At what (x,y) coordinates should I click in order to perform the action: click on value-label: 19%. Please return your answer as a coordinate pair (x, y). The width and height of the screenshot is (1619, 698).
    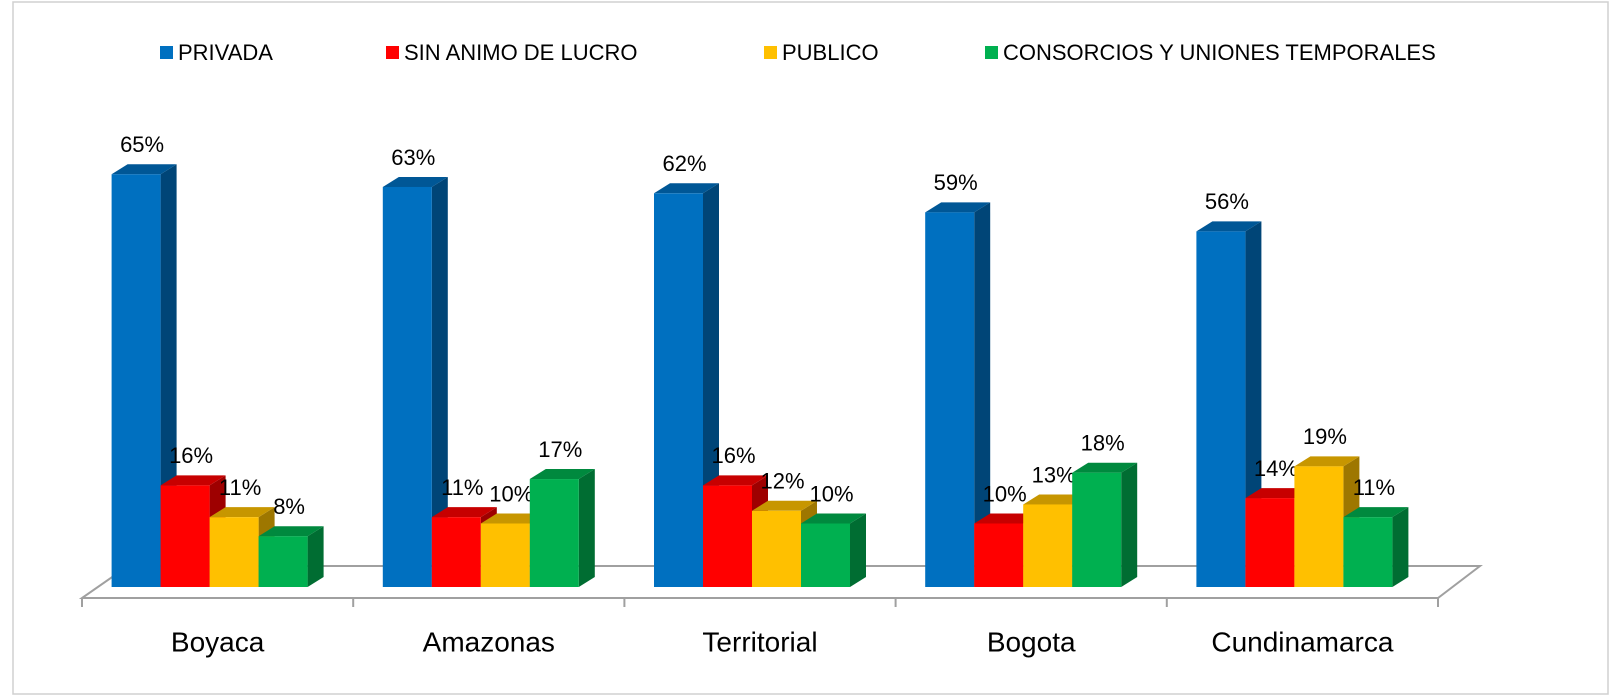
    Looking at the image, I should click on (1325, 436).